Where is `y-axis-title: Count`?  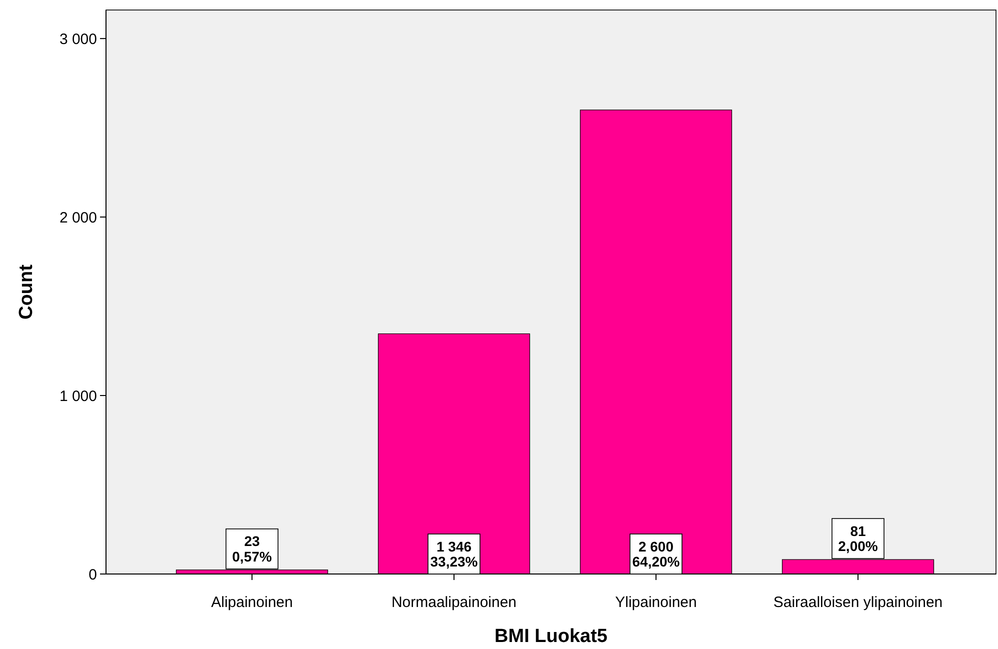
y-axis-title: Count is located at coordinates (26, 292).